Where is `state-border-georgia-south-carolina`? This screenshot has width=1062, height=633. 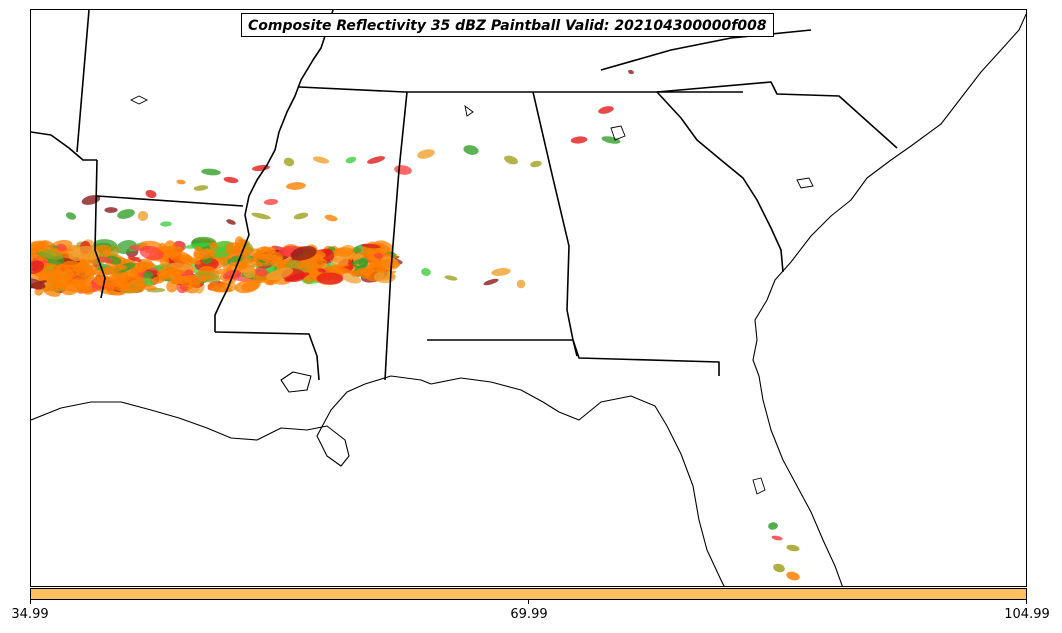 state-border-georgia-south-carolina is located at coordinates (720, 182).